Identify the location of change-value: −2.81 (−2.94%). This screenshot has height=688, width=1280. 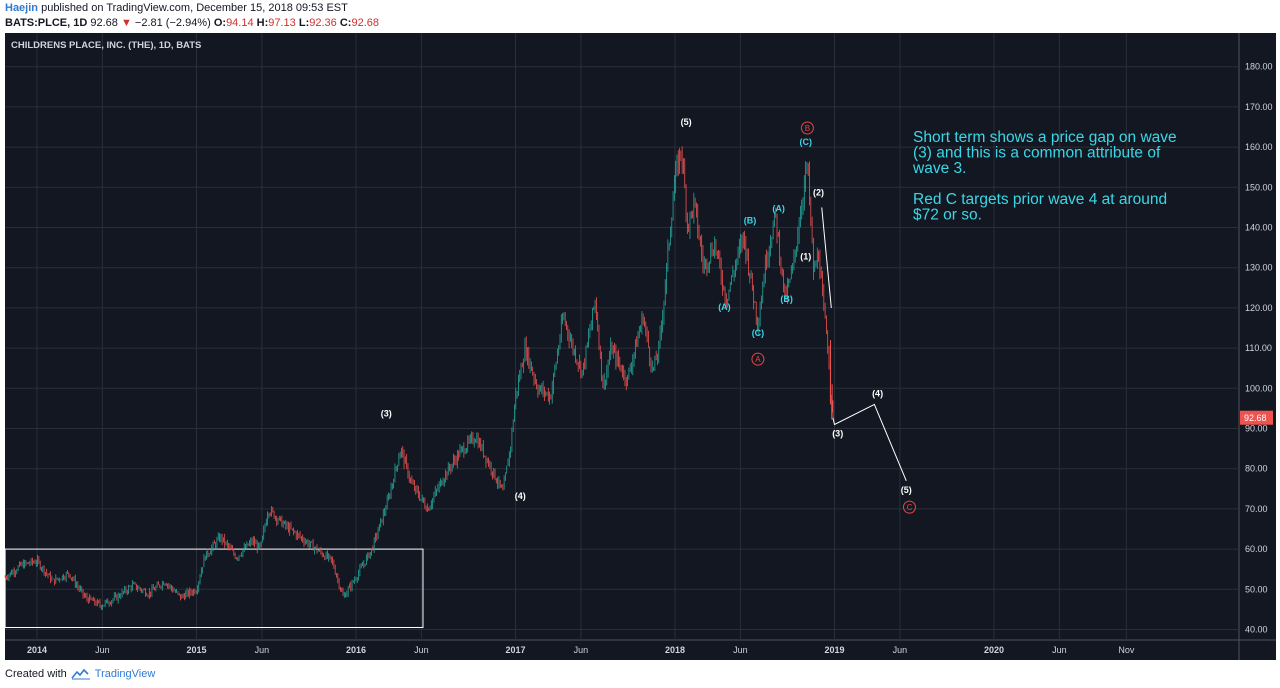
(172, 23).